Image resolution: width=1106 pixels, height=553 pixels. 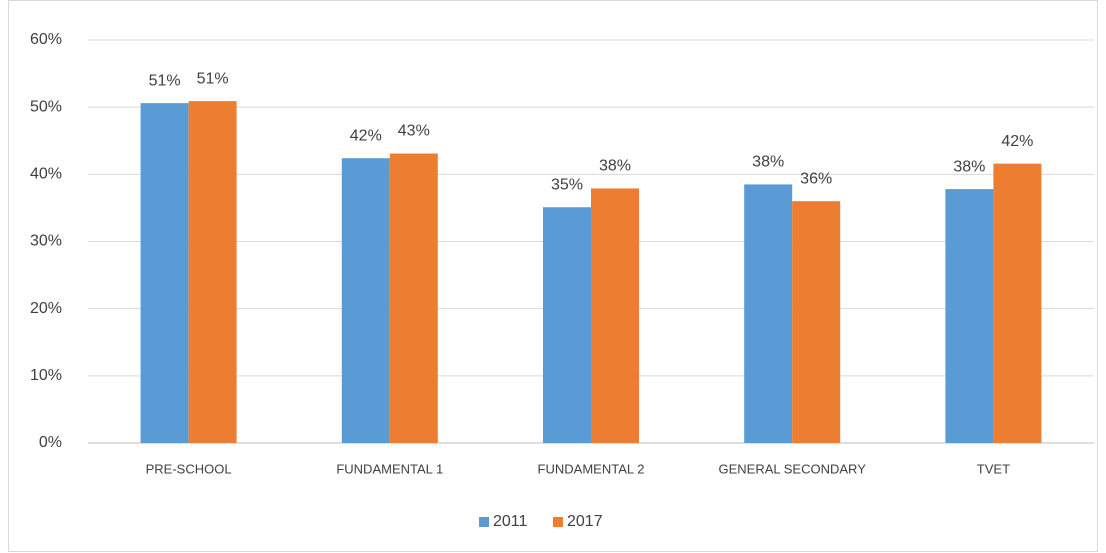 What do you see at coordinates (46, 241) in the screenshot?
I see `y-tick-label: 30%` at bounding box center [46, 241].